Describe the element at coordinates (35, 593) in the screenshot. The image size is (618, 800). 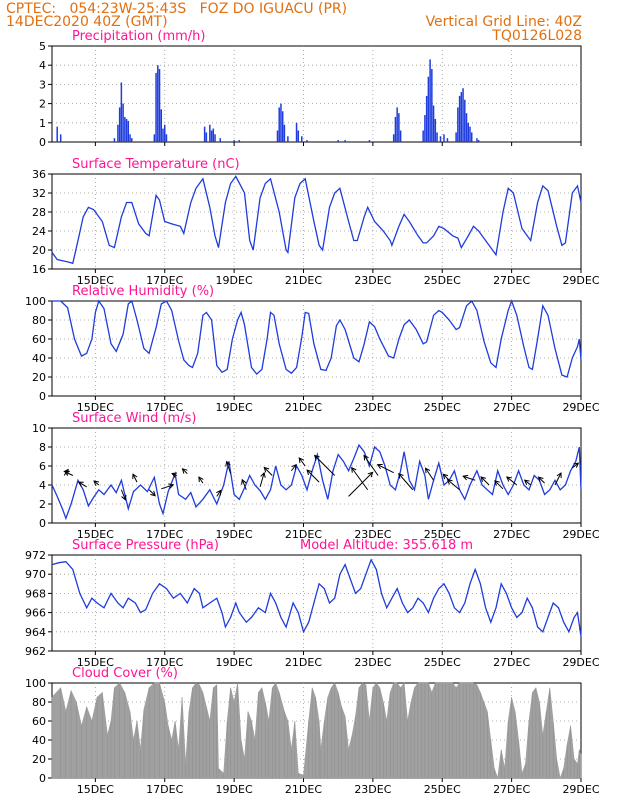
I see `y-tick-label: 968` at that location.